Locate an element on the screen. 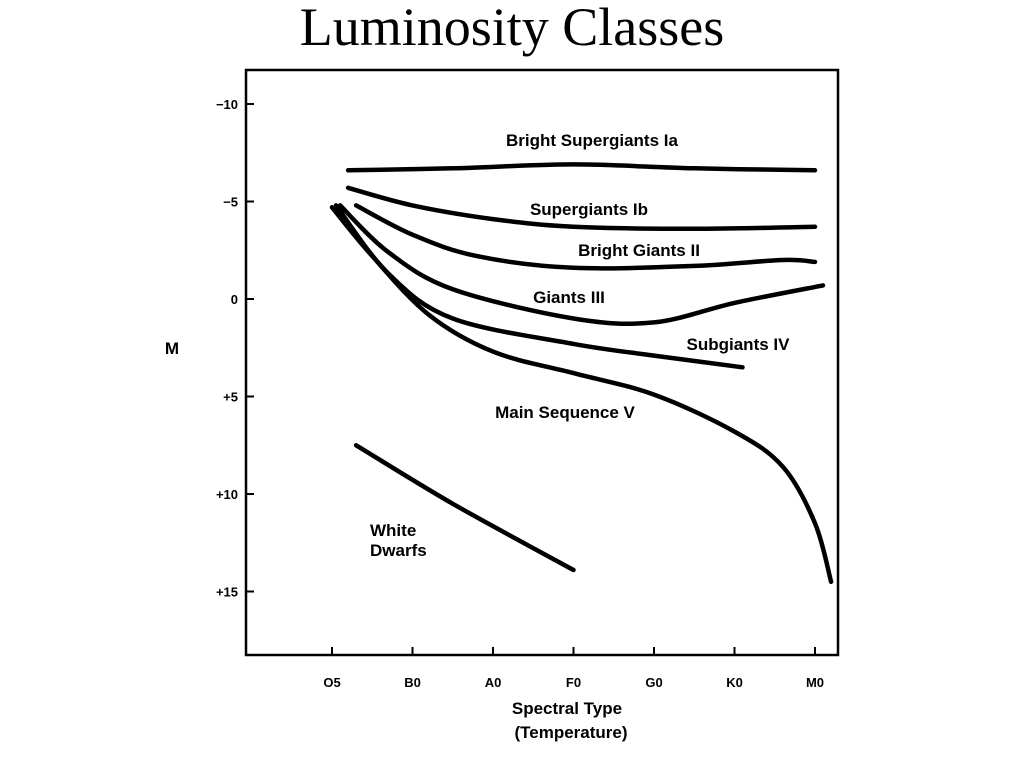  y-tick-label: +5 is located at coordinates (230, 397).